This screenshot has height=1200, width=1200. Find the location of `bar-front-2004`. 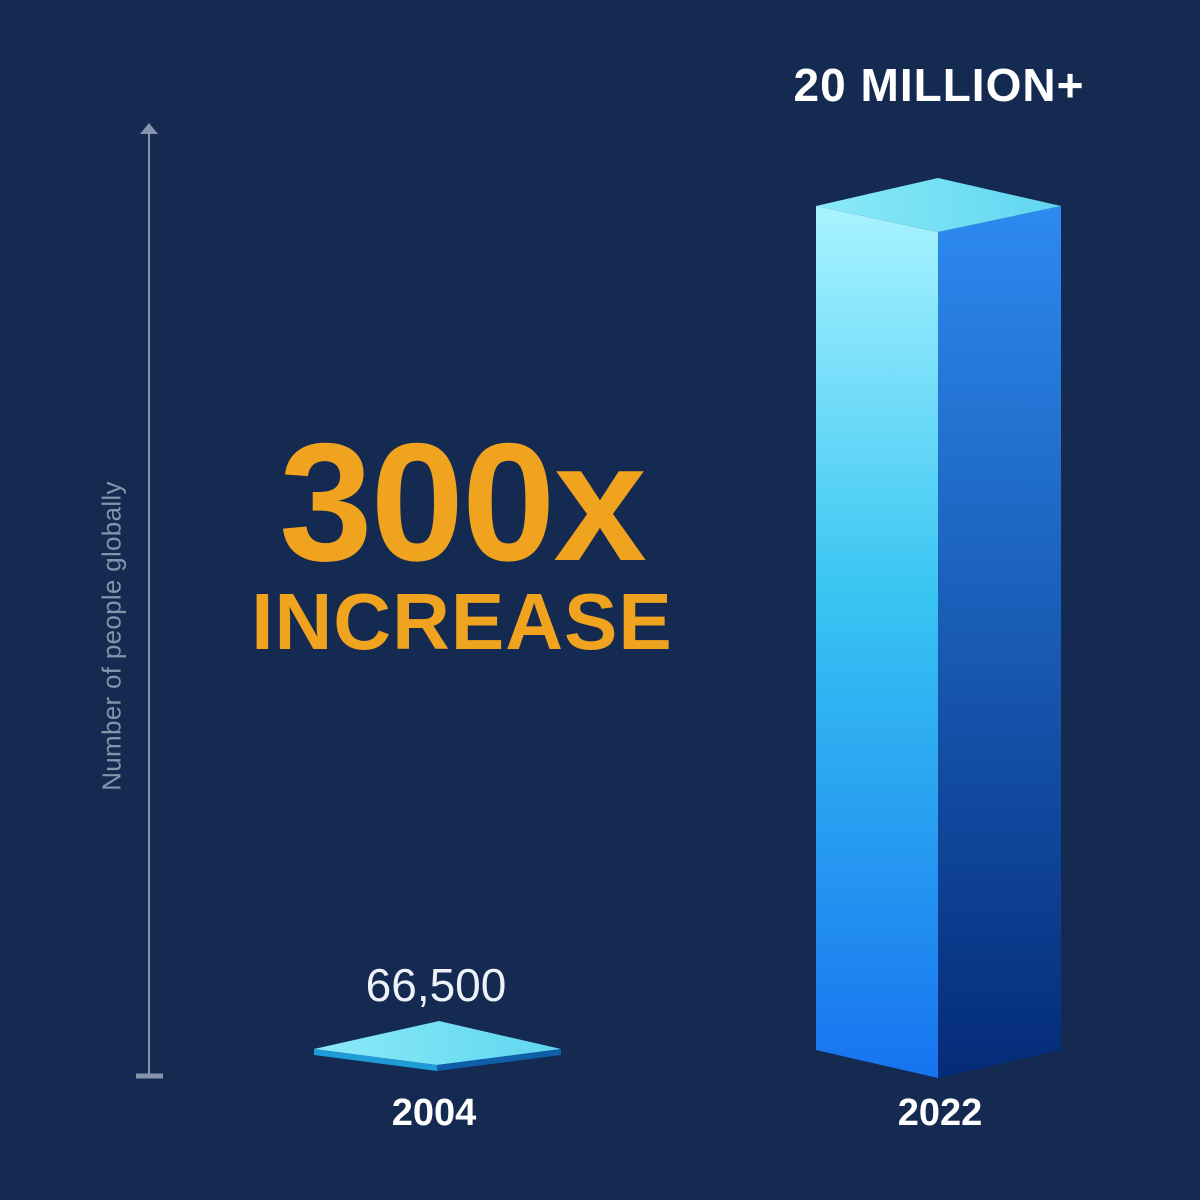

bar-front-2004 is located at coordinates (375, 1060).